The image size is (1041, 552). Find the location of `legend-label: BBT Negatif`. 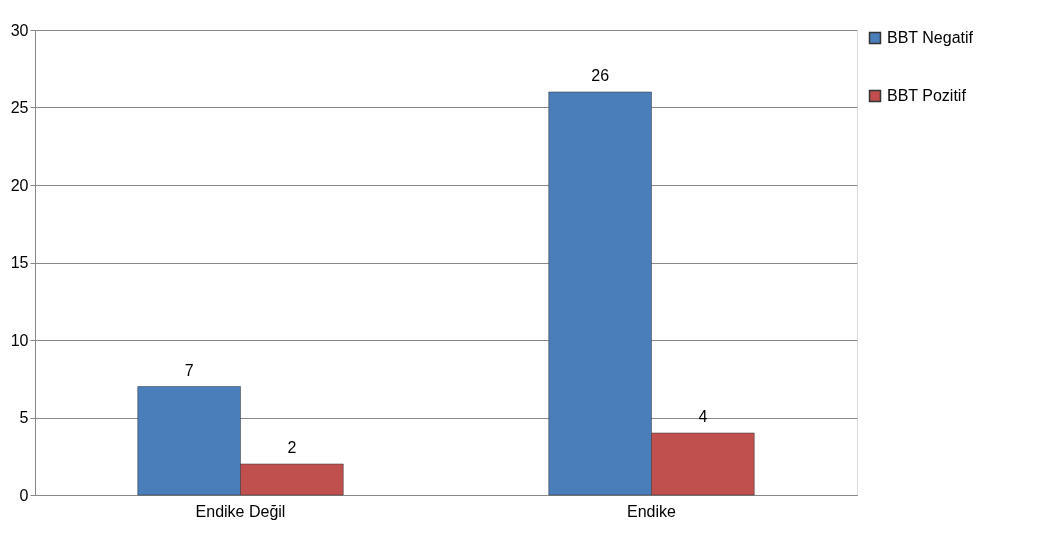

legend-label: BBT Negatif is located at coordinates (930, 37).